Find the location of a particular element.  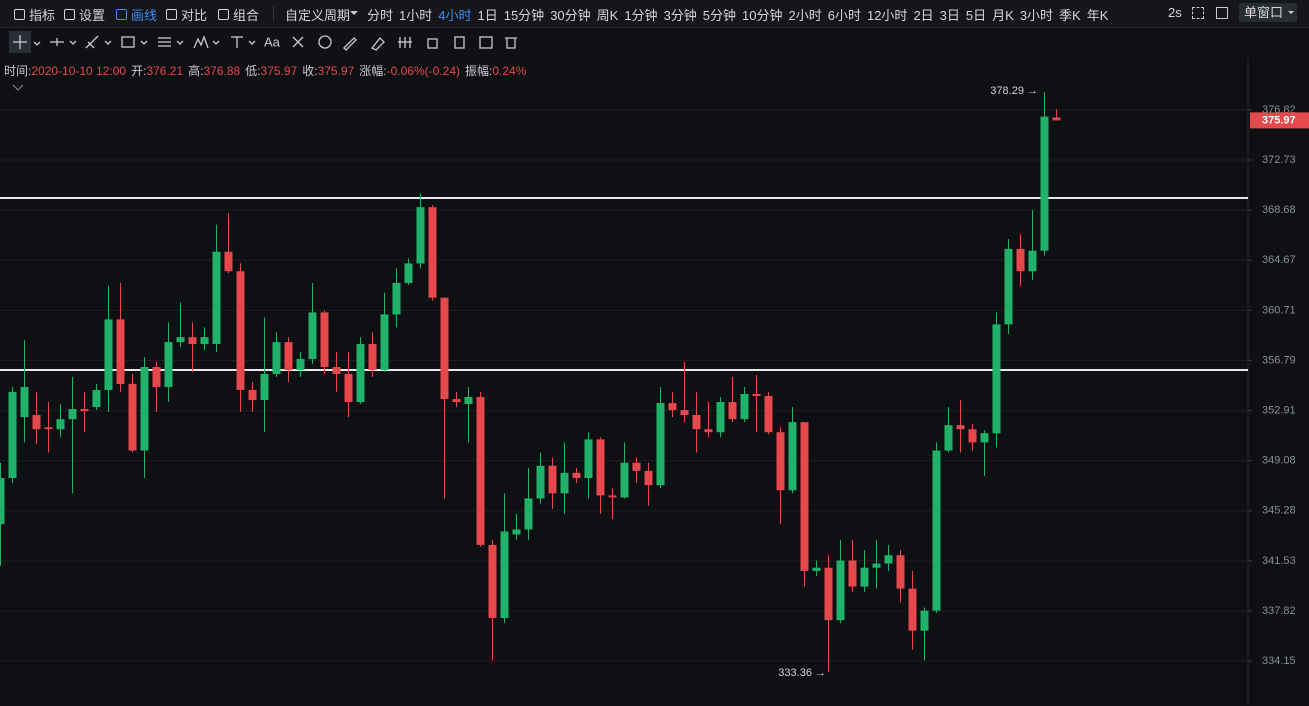

drawing-toolbar: Aa is located at coordinates (654, 43).